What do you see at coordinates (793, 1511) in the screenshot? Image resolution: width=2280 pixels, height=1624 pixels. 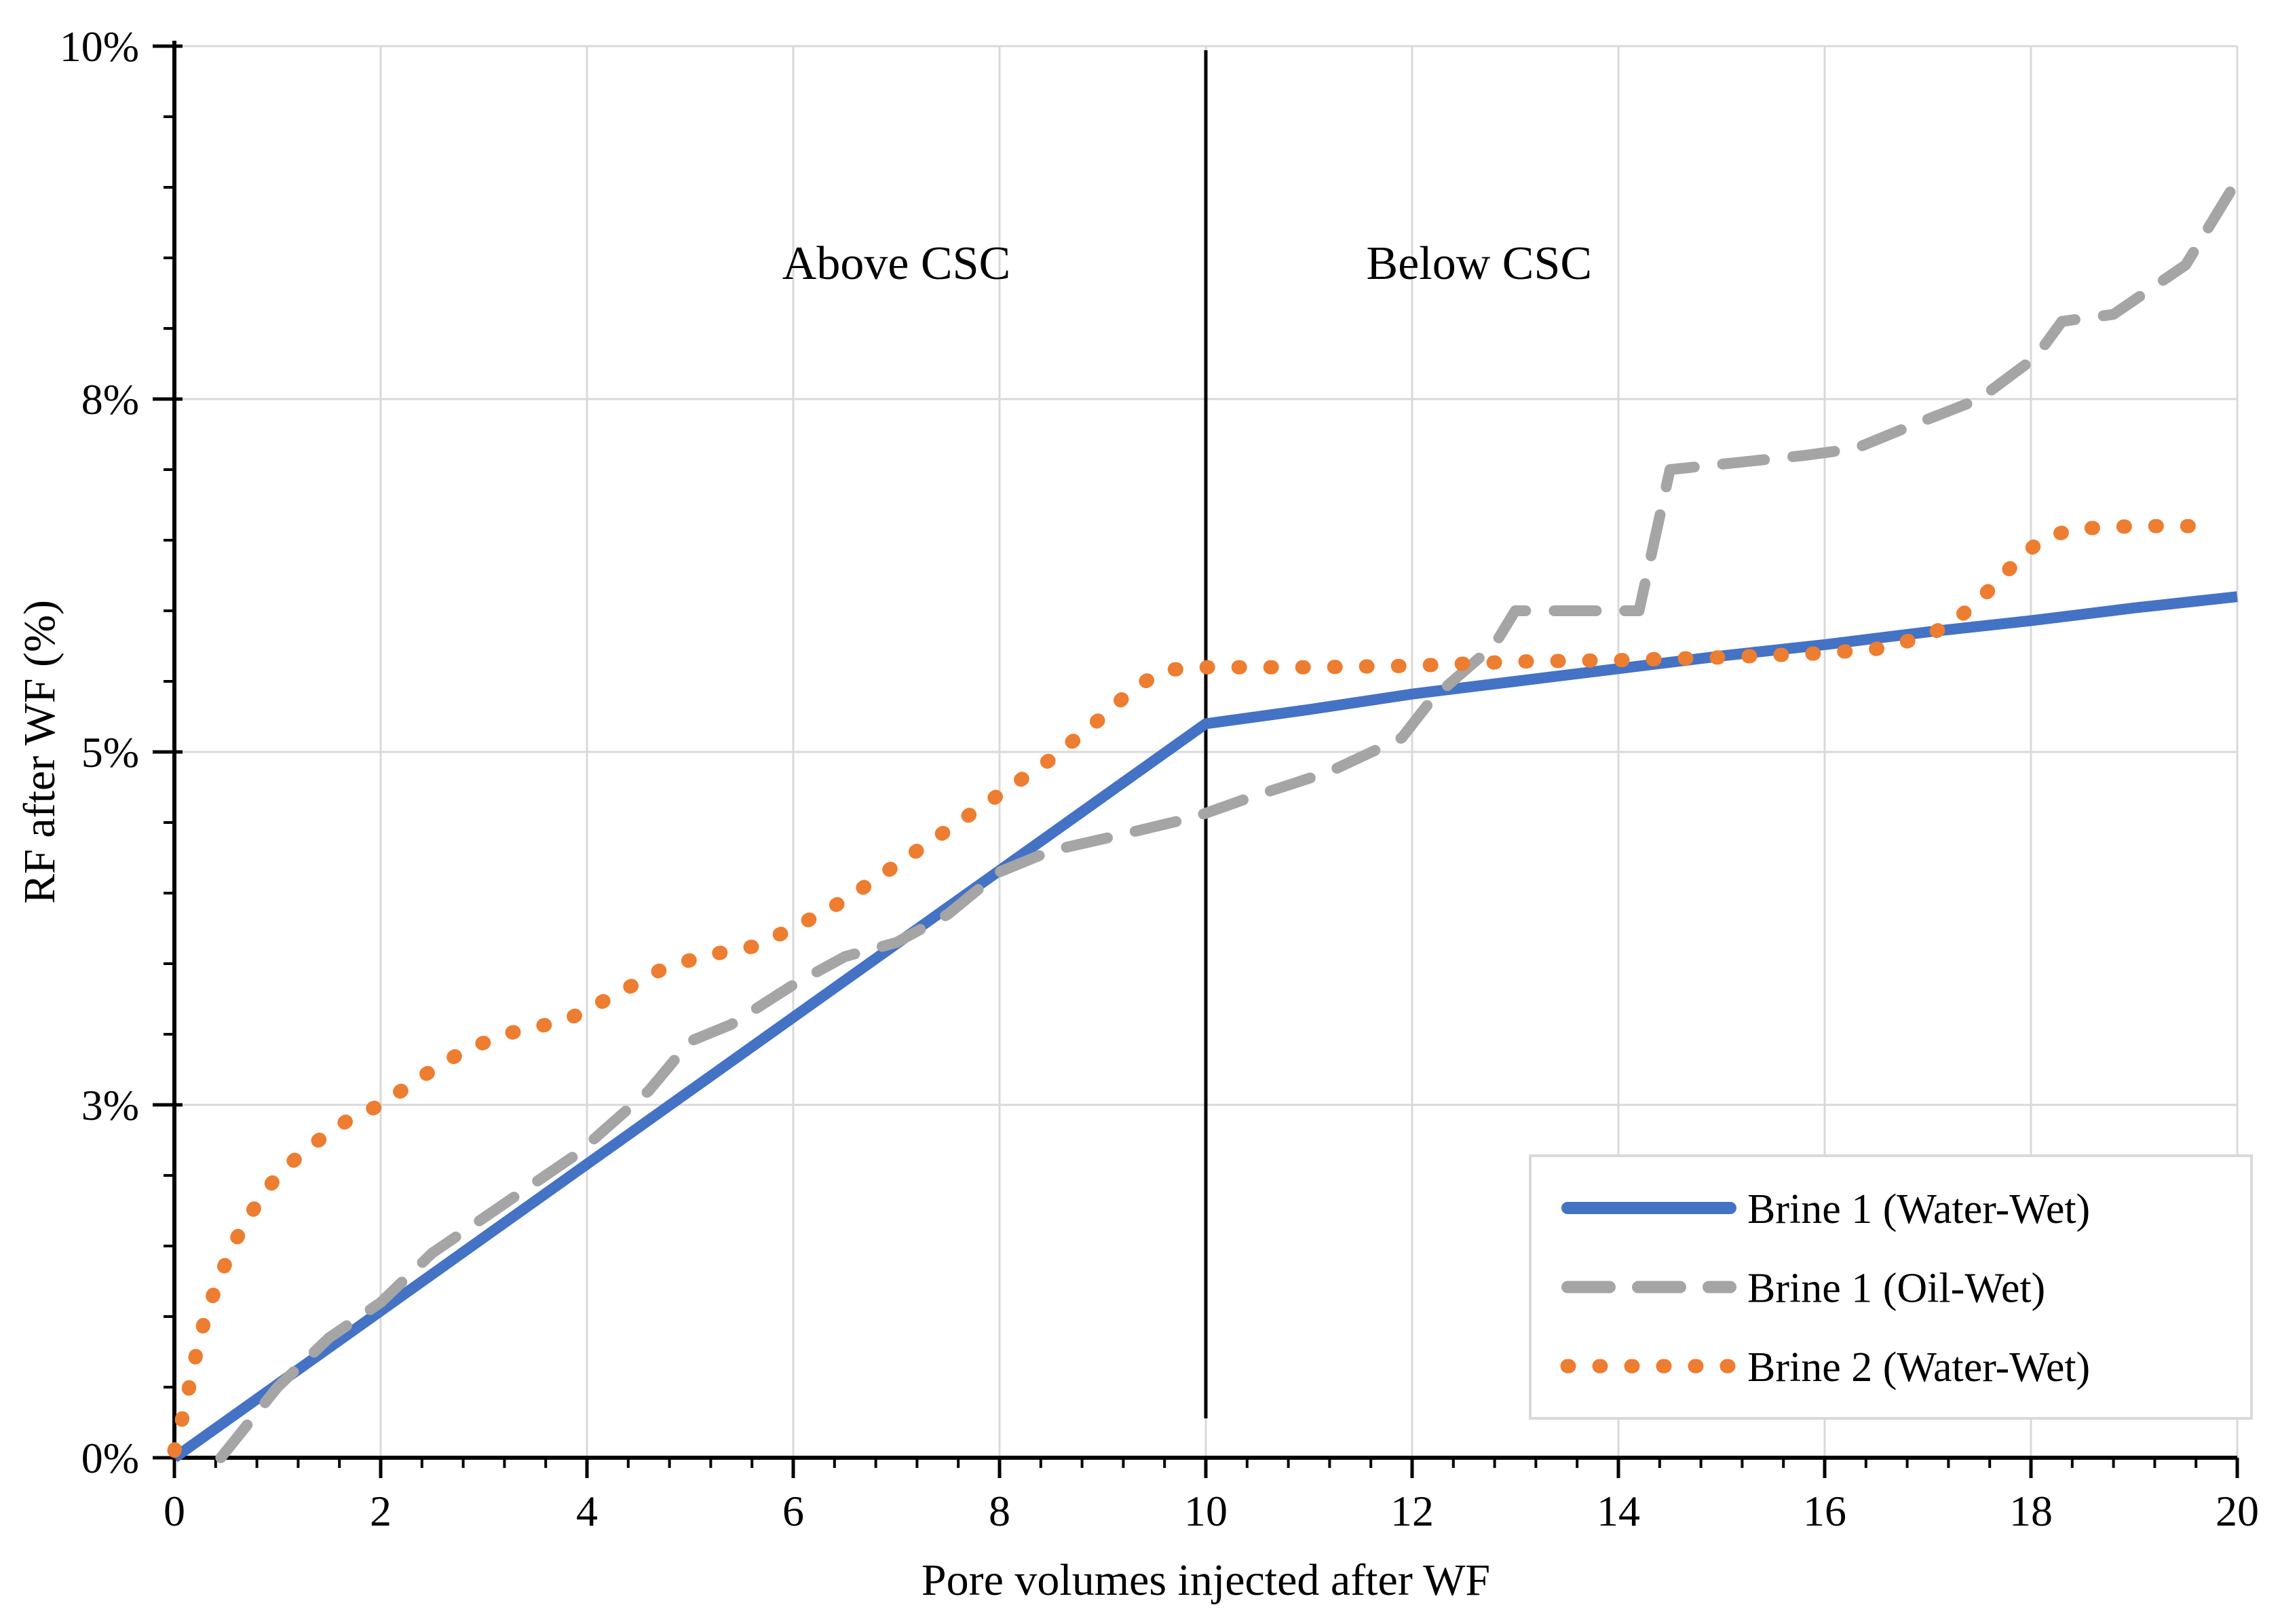 I see `x-tick-label: 6` at bounding box center [793, 1511].